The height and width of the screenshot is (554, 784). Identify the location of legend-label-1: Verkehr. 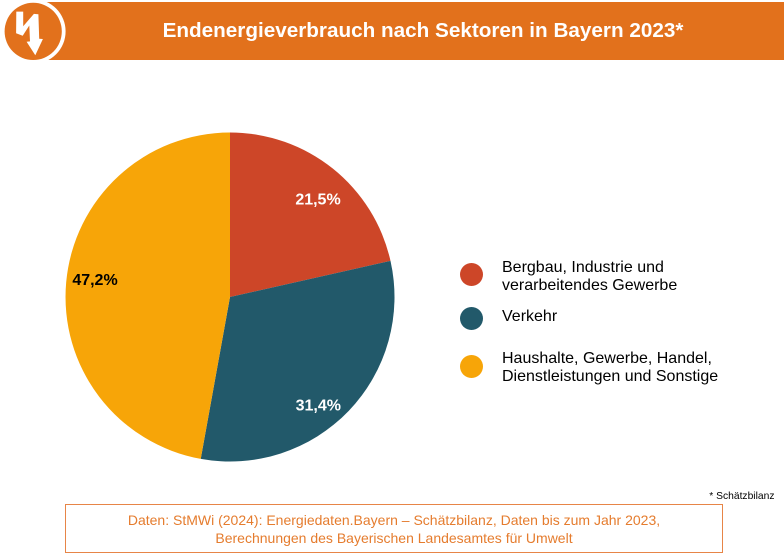
(530, 316).